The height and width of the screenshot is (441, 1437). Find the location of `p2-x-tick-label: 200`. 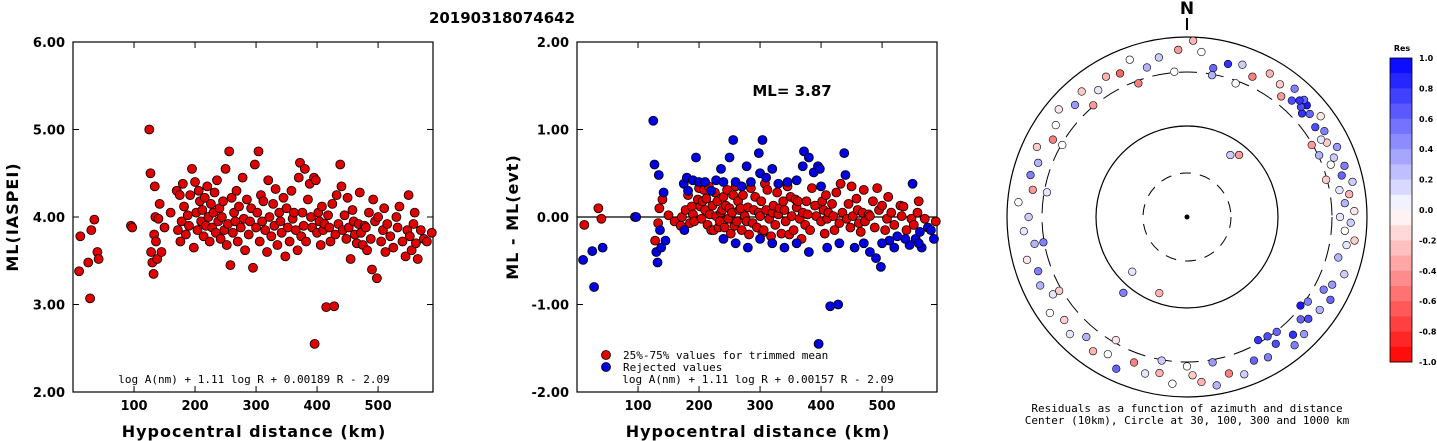

p2-x-tick-label: 200 is located at coordinates (698, 406).